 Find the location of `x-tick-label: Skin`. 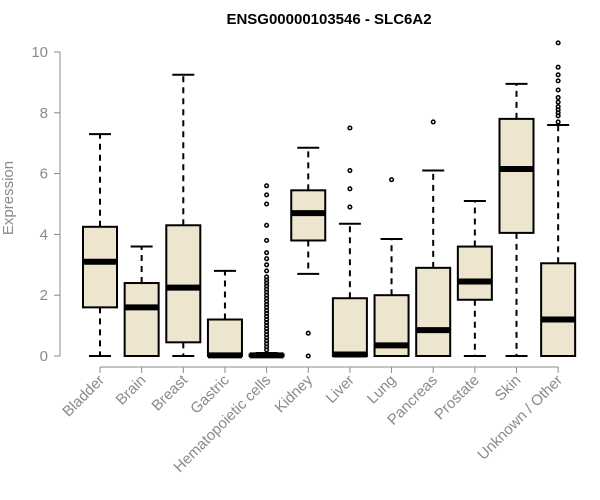

x-tick-label: Skin is located at coordinates (508, 388).